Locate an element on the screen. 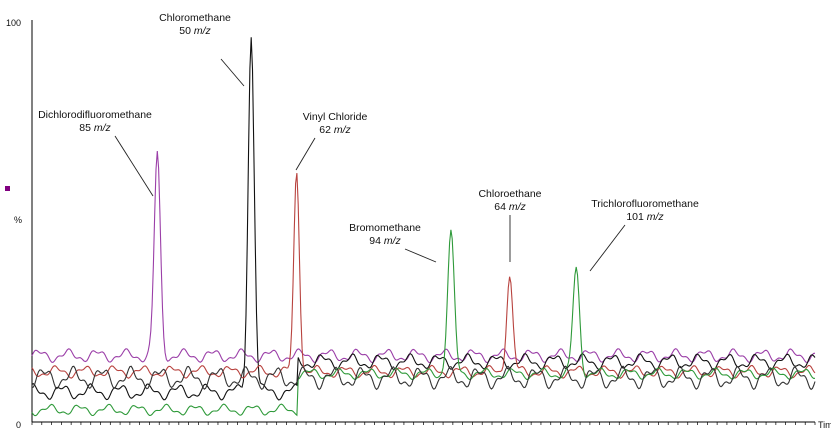  compound-name: Vinyl Chloride is located at coordinates (335, 117).